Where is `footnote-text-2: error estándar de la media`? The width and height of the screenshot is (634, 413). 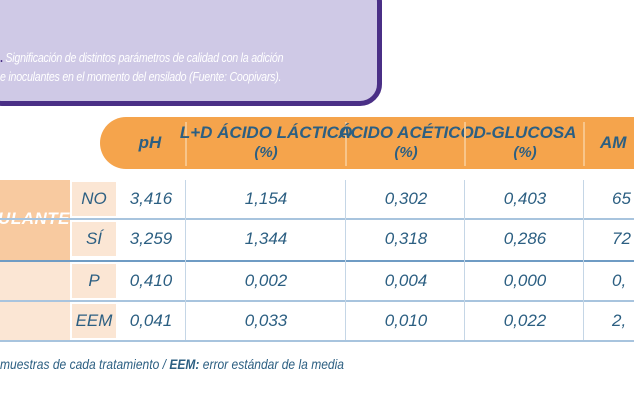
footnote-text-2: error estándar de la media is located at coordinates (273, 364).